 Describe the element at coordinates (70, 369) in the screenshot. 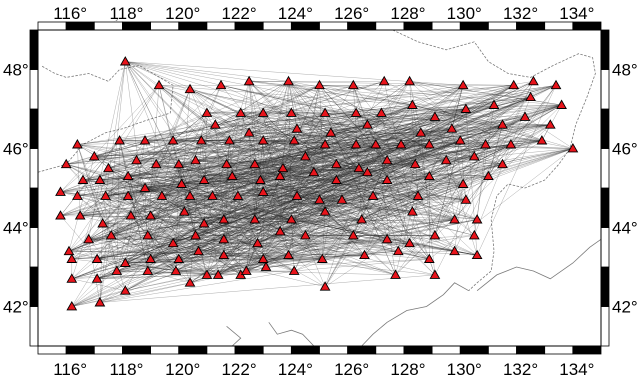

I see `x-tick-label-bottom: 116°` at that location.